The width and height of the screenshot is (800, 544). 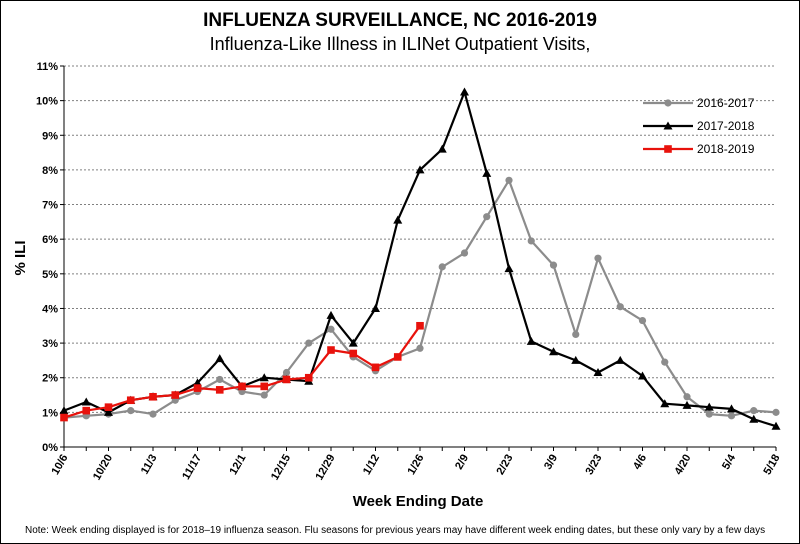 I want to click on x-tick-label: 3/9, so click(x=551, y=462).